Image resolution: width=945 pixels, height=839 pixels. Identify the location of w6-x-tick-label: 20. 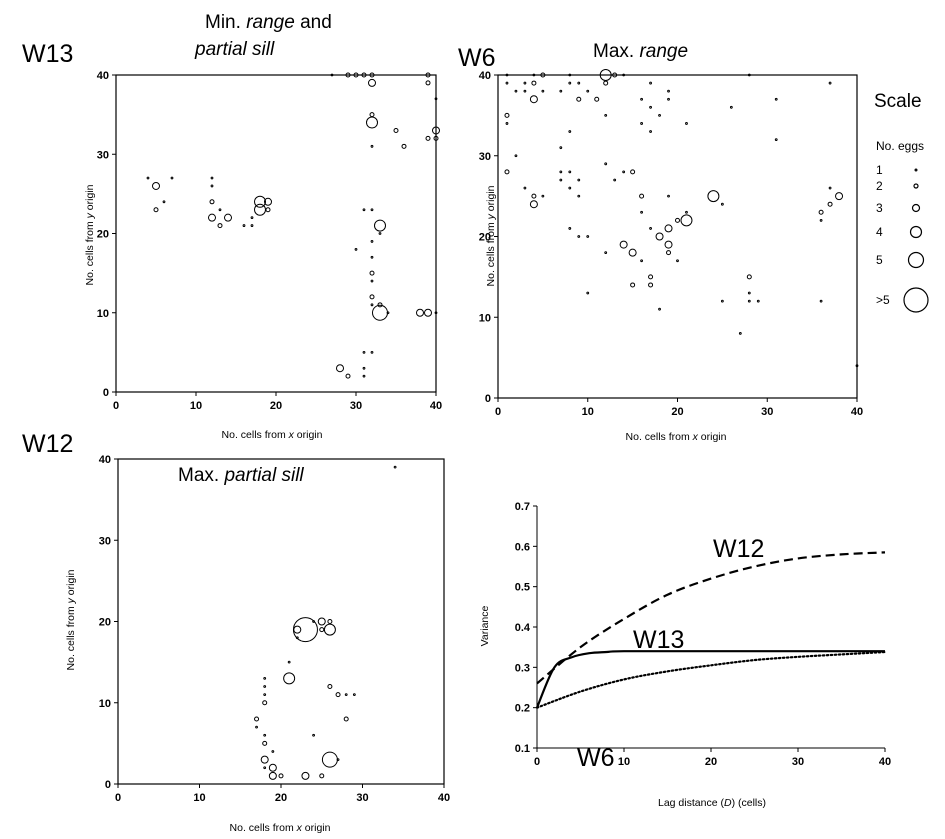
(677, 412).